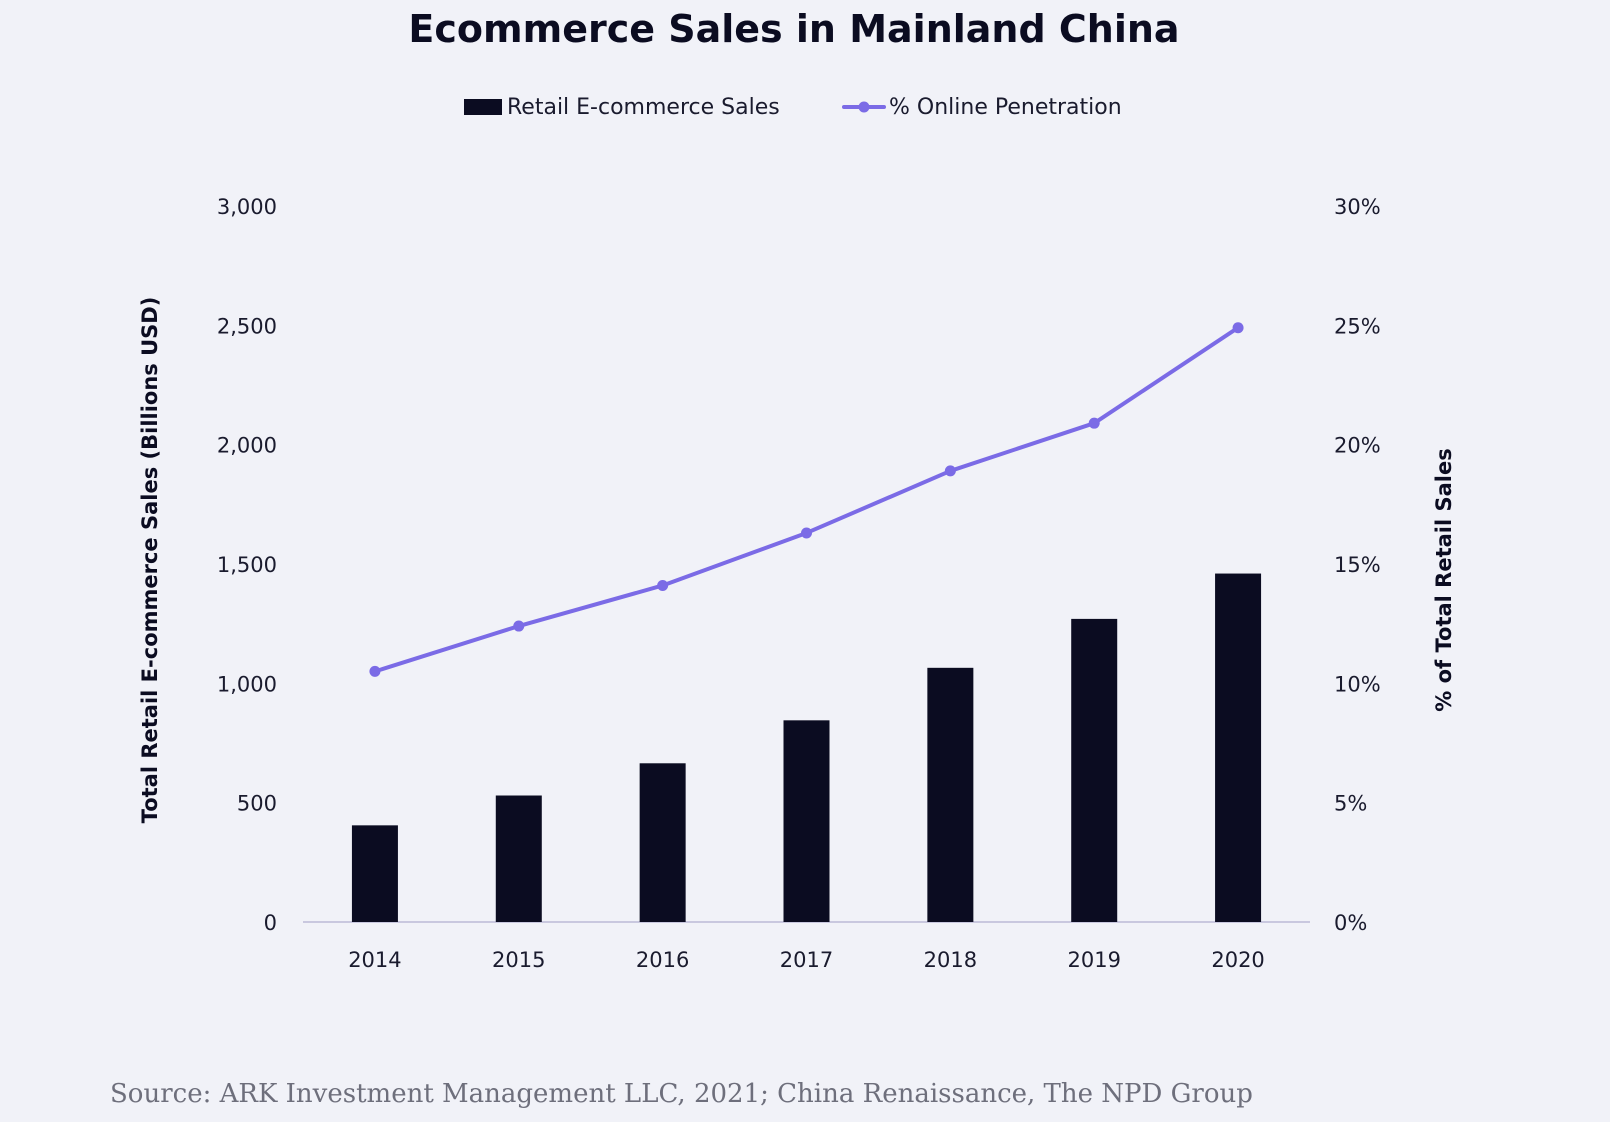 The image size is (1610, 1122). What do you see at coordinates (1350, 923) in the screenshot?
I see `y-right-tick-label: 0%` at bounding box center [1350, 923].